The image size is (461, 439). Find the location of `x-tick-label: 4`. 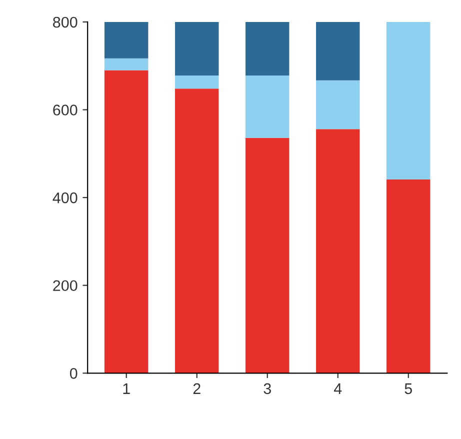

x-tick-label: 4 is located at coordinates (338, 388).